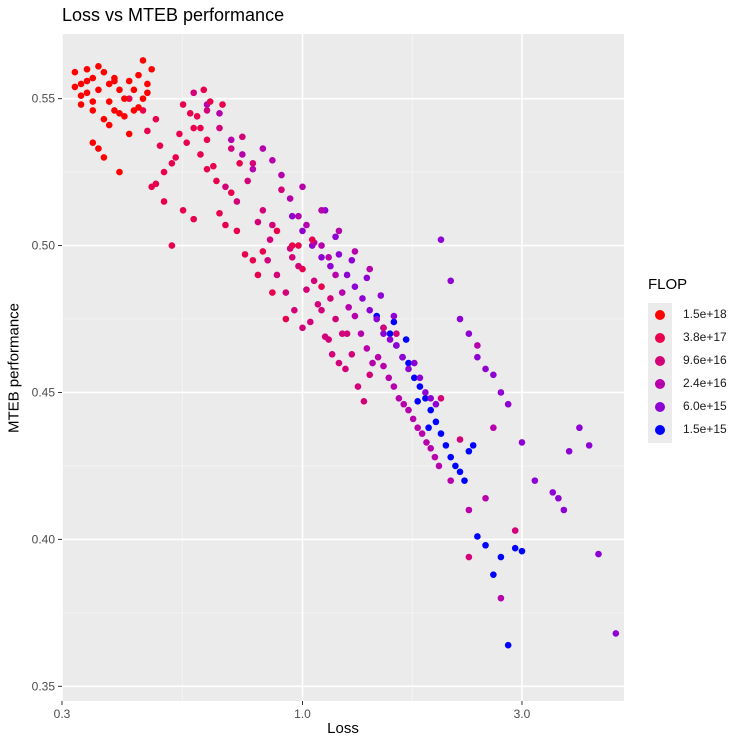 This screenshot has width=747, height=747. What do you see at coordinates (44, 99) in the screenshot?
I see `y-tick-label: 0.55` at bounding box center [44, 99].